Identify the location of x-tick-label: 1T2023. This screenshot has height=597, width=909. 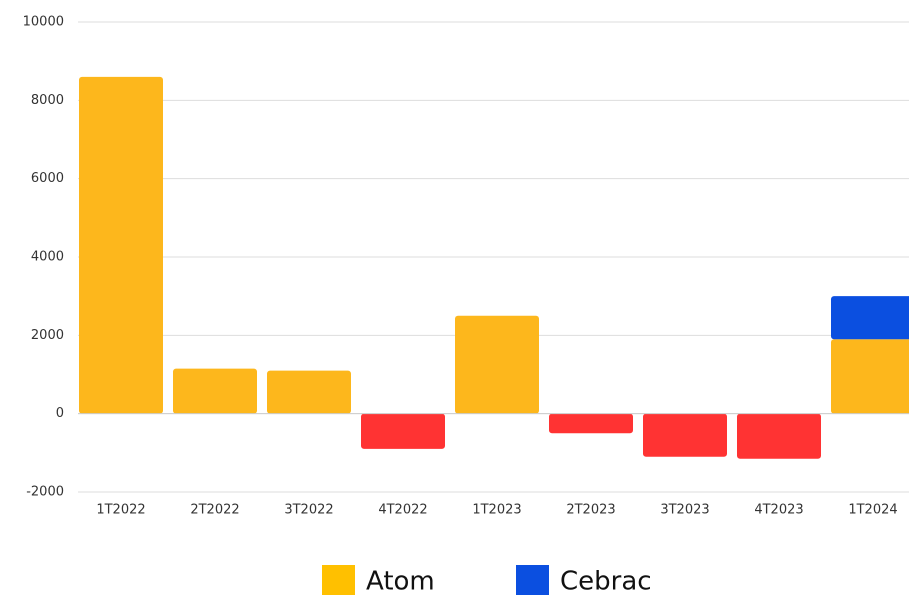
(496, 510).